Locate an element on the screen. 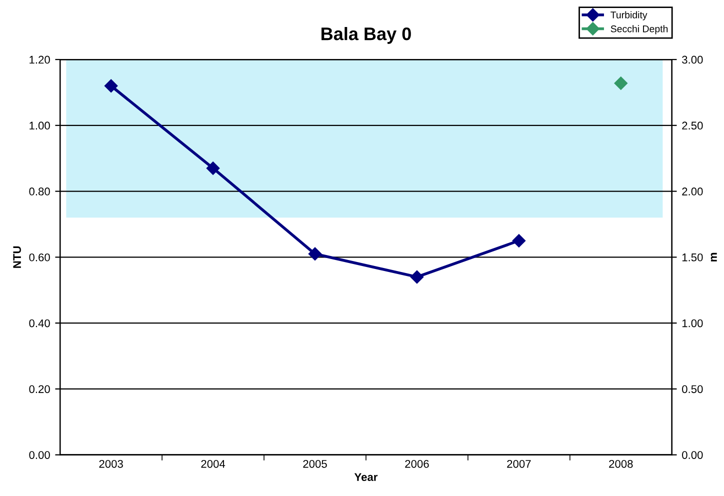 This screenshot has height=496, width=724. legend-label: Turbidity is located at coordinates (629, 15).